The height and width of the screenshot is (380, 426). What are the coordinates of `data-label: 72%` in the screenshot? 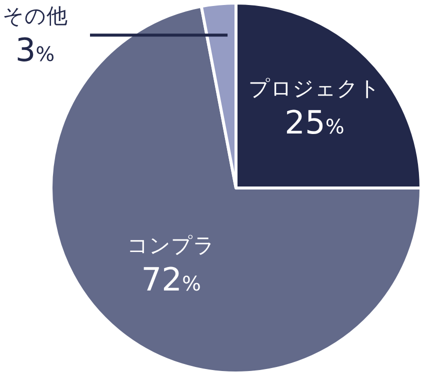 It's located at (171, 279).